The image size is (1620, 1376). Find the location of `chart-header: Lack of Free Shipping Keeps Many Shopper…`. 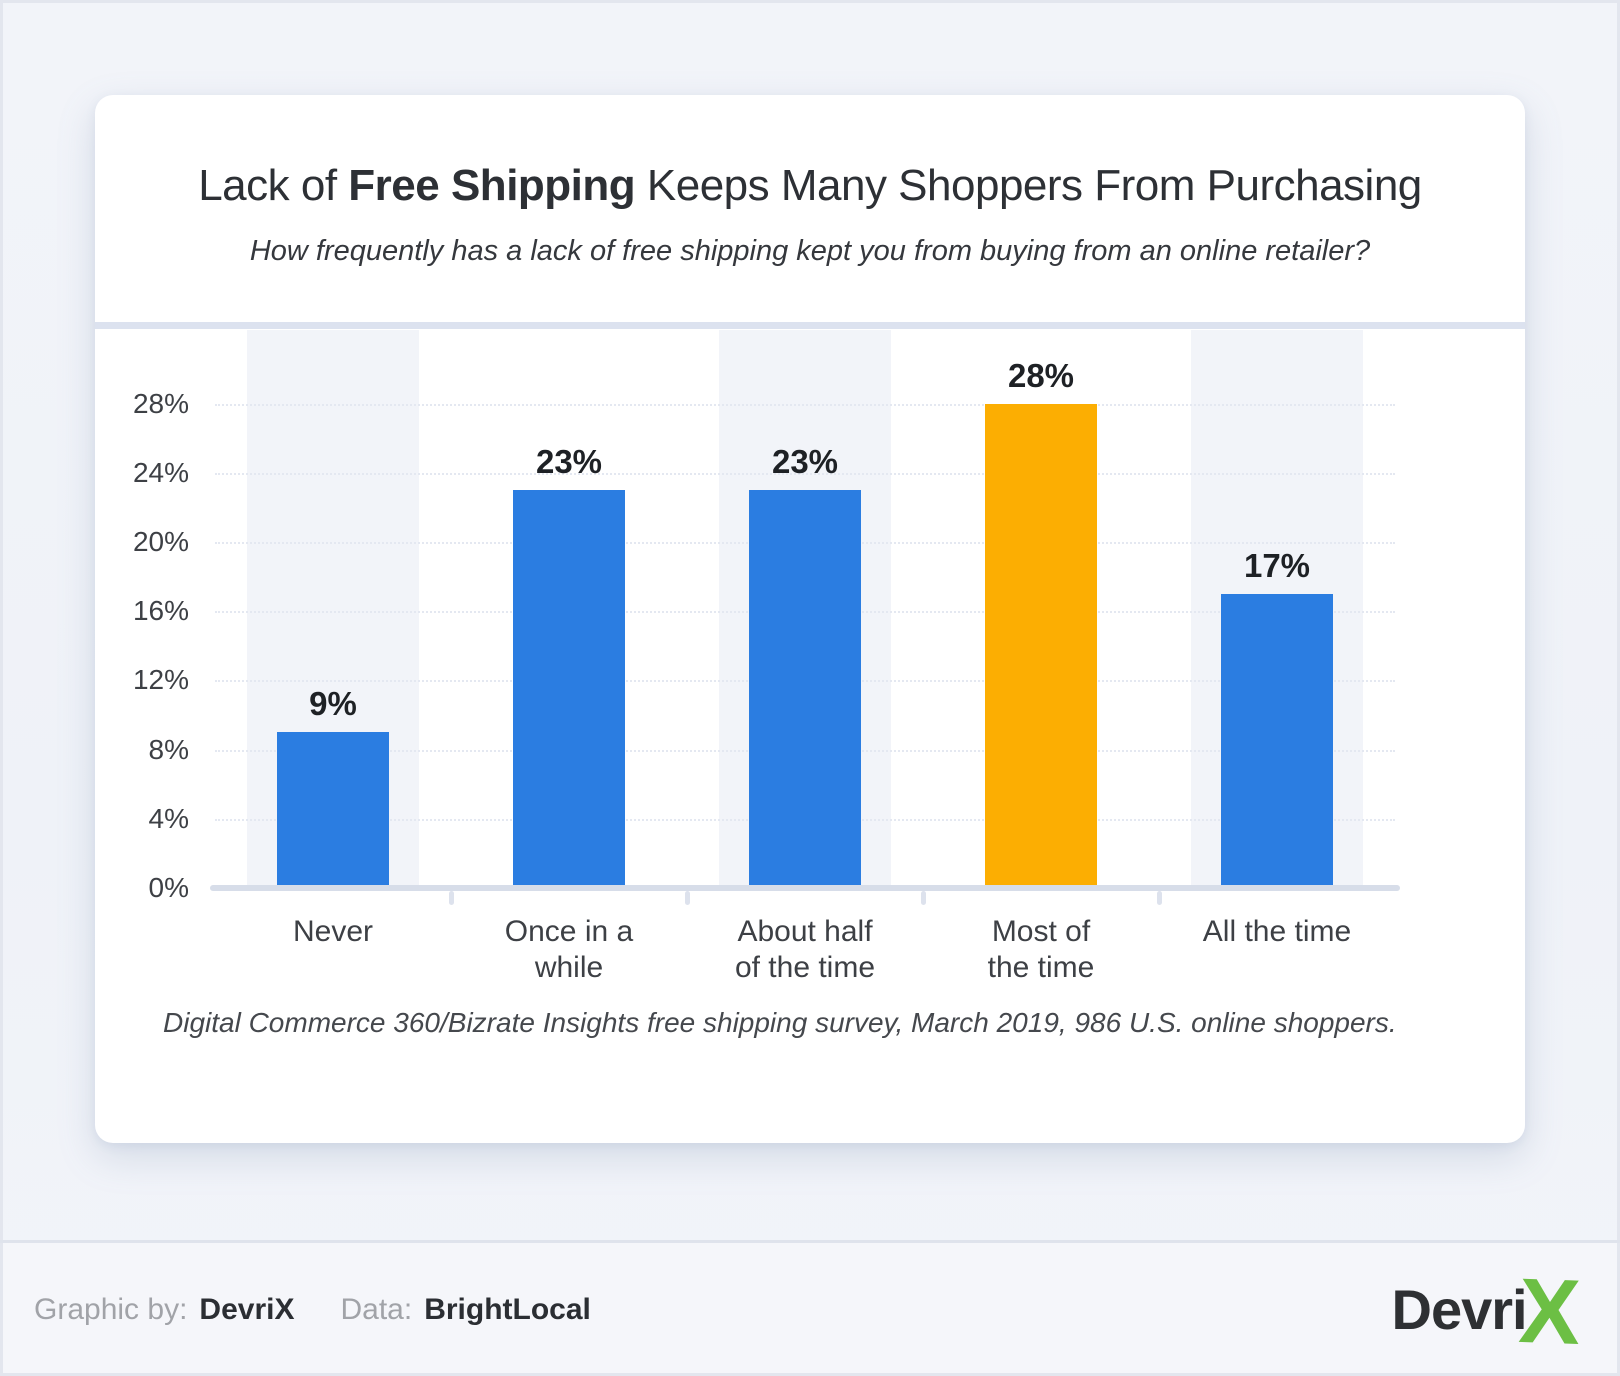

chart-header: Lack of Free Shipping Keeps Many Shopper… is located at coordinates (810, 208).